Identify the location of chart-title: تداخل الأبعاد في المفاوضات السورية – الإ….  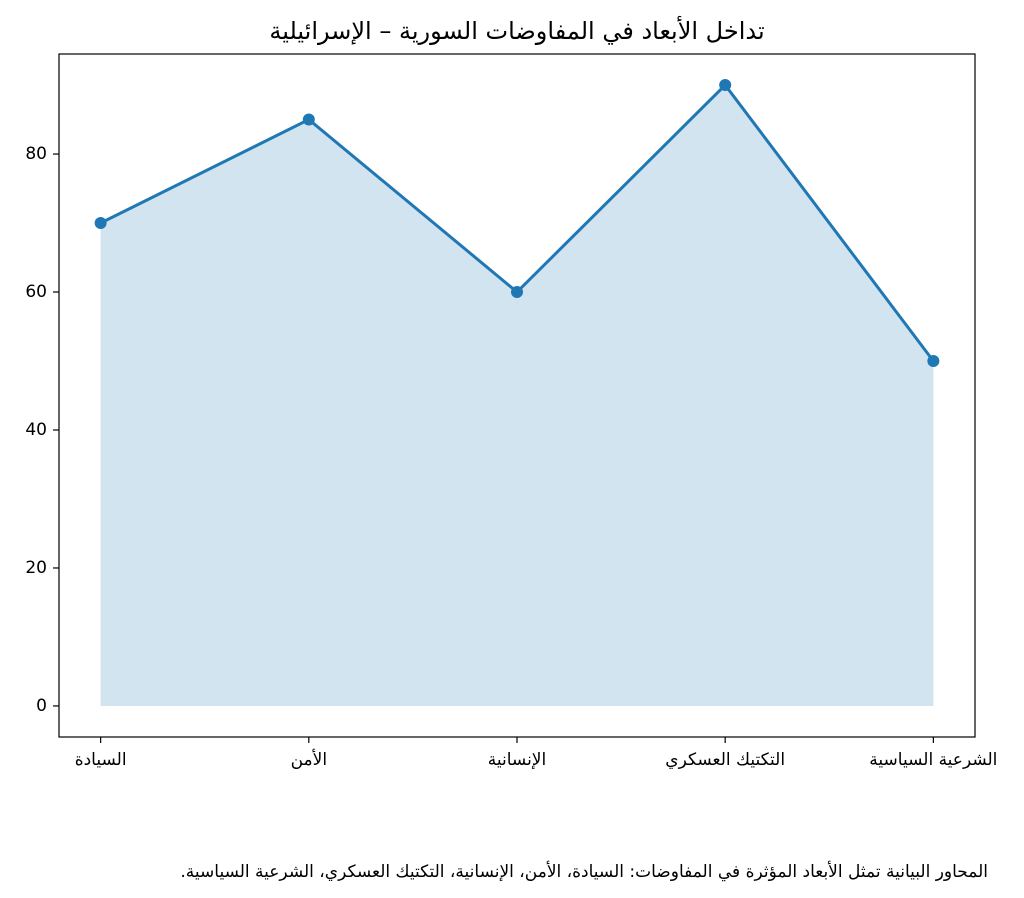
(516, 30).